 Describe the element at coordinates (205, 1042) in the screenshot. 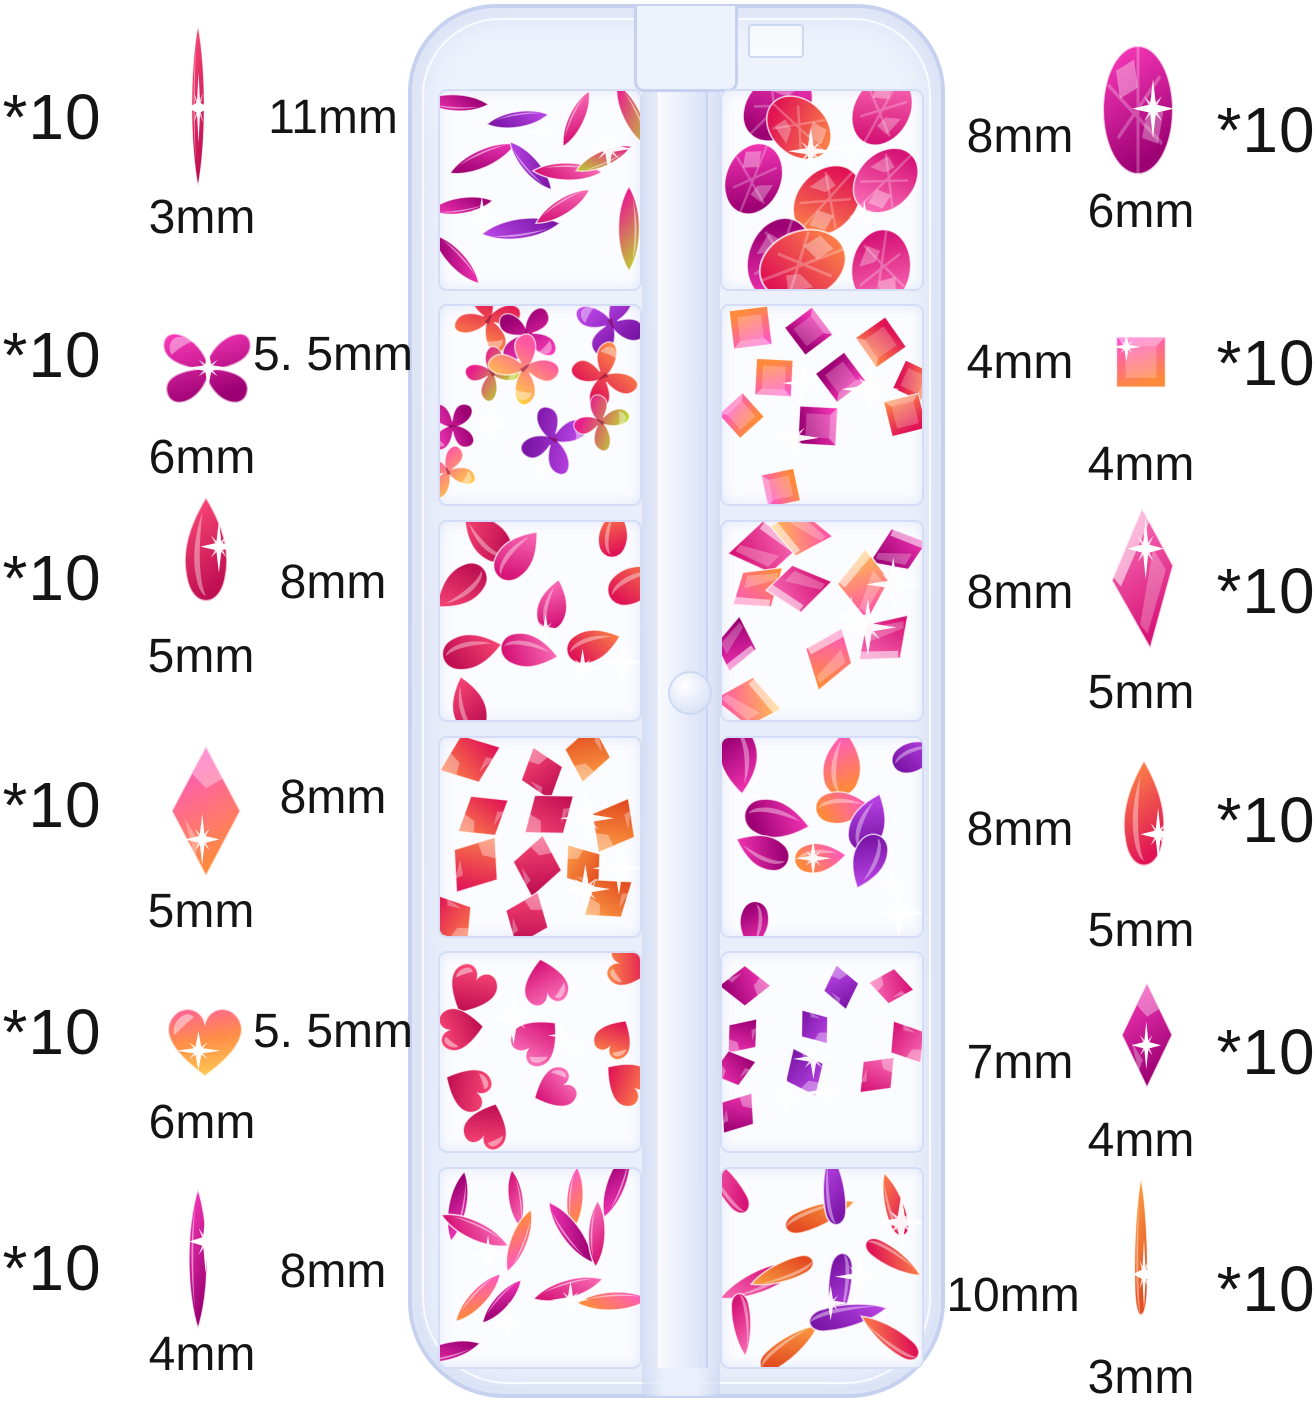

I see `heart-gem-icon` at that location.